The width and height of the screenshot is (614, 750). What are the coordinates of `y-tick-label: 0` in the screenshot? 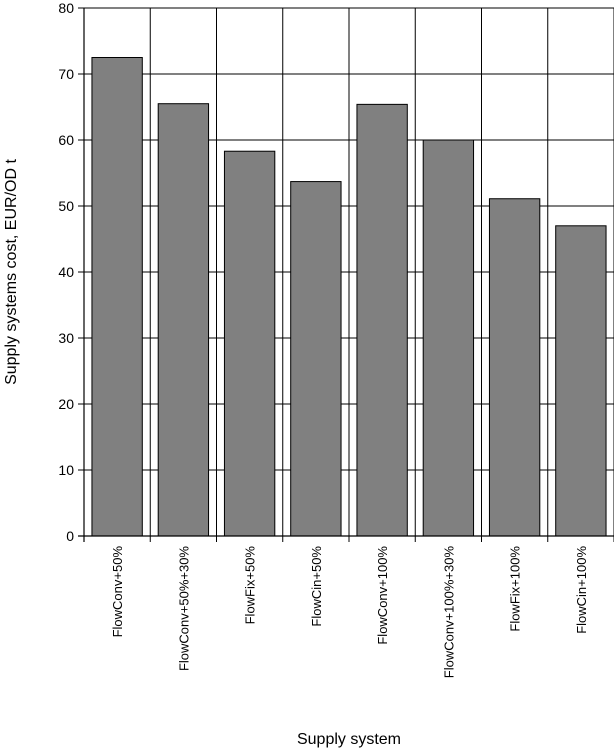 It's located at (70, 536).